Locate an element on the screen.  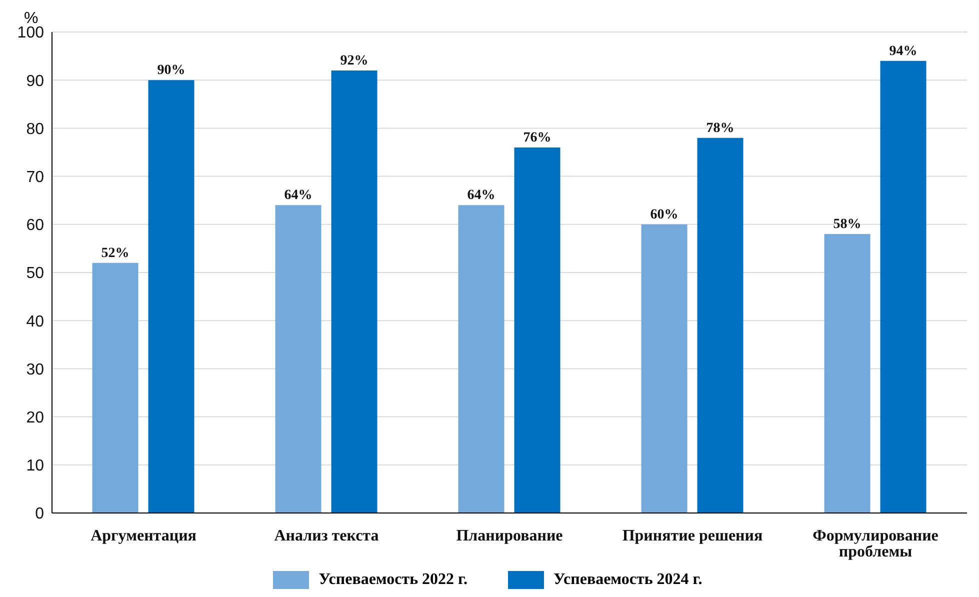
data-label: 52% is located at coordinates (115, 253).